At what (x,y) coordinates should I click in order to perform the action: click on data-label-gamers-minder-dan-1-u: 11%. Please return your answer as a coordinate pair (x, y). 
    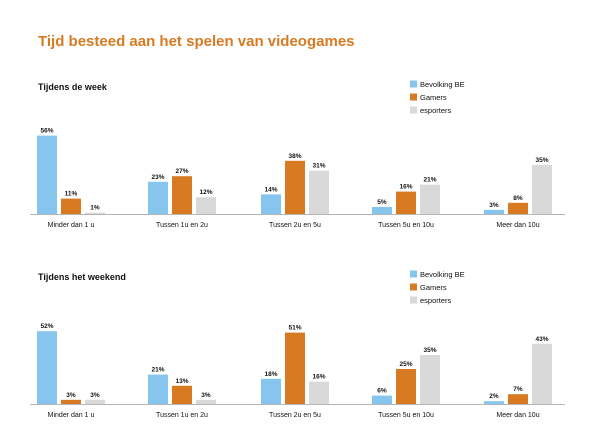
    Looking at the image, I should click on (71, 194).